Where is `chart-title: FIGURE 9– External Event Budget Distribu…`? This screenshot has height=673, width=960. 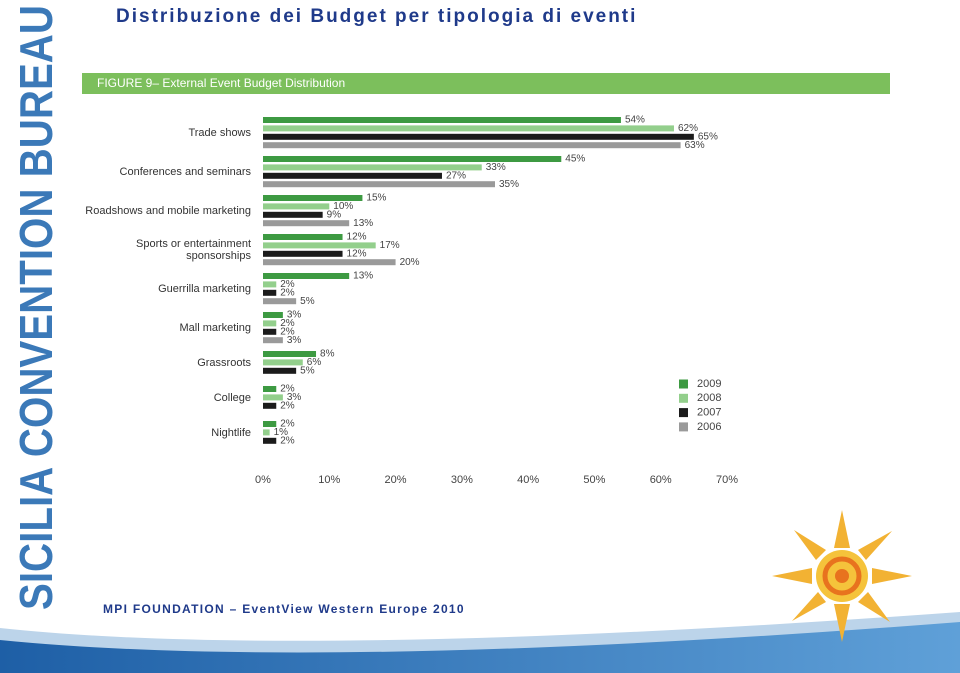 chart-title: FIGURE 9– External Event Budget Distribu… is located at coordinates (221, 83).